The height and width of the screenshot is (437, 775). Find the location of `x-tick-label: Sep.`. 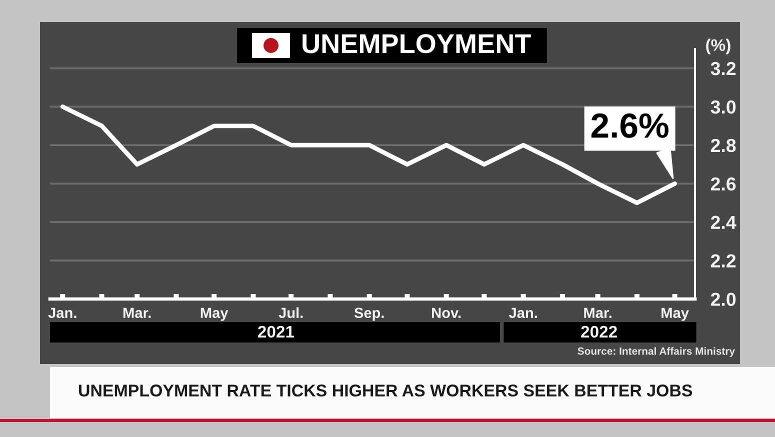

x-tick-label: Sep. is located at coordinates (369, 314).